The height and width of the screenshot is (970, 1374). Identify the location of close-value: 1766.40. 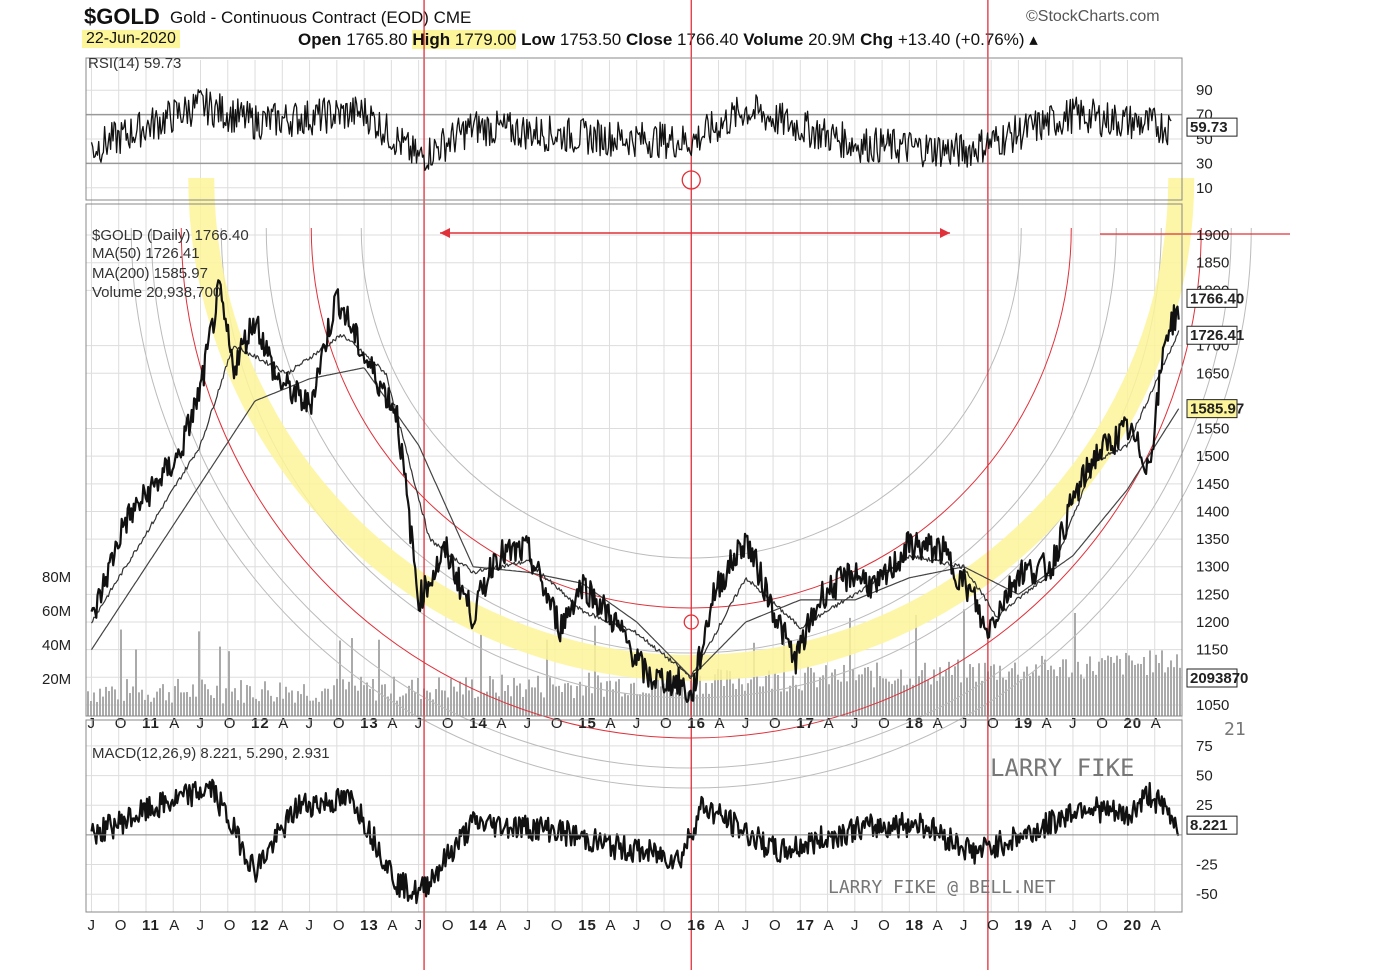
(708, 39).